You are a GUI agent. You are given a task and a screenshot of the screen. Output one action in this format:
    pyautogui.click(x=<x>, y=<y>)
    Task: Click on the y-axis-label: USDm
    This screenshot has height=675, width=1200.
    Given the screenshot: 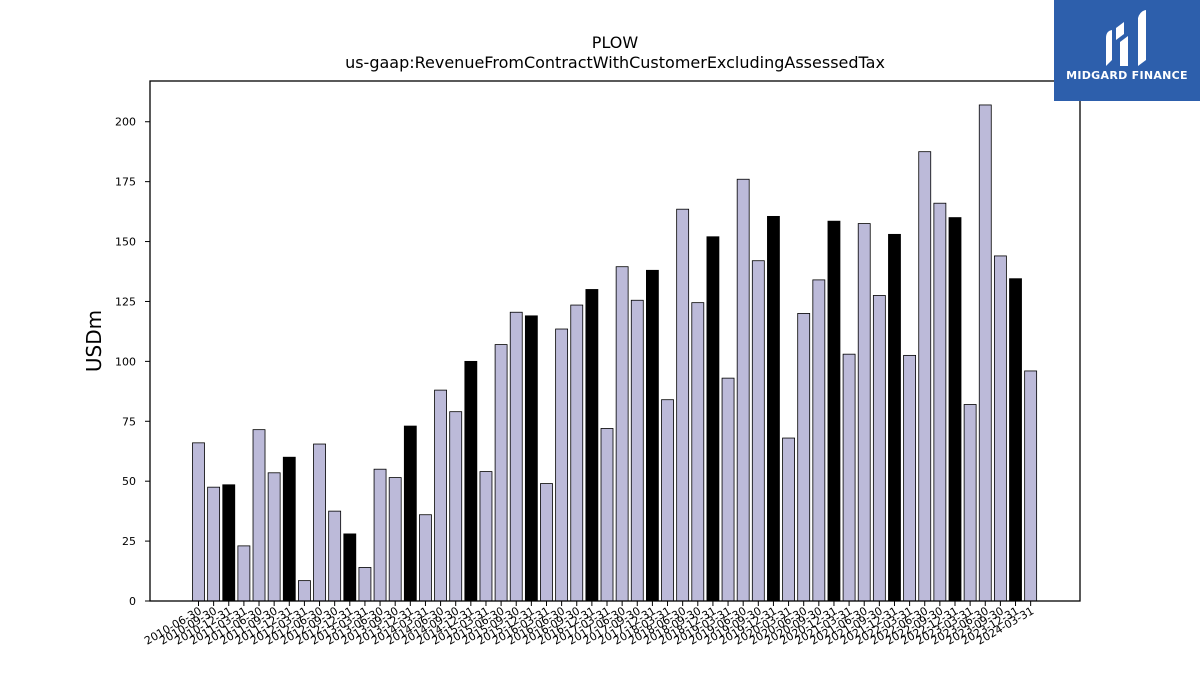 What is the action you would take?
    pyautogui.click(x=94, y=341)
    